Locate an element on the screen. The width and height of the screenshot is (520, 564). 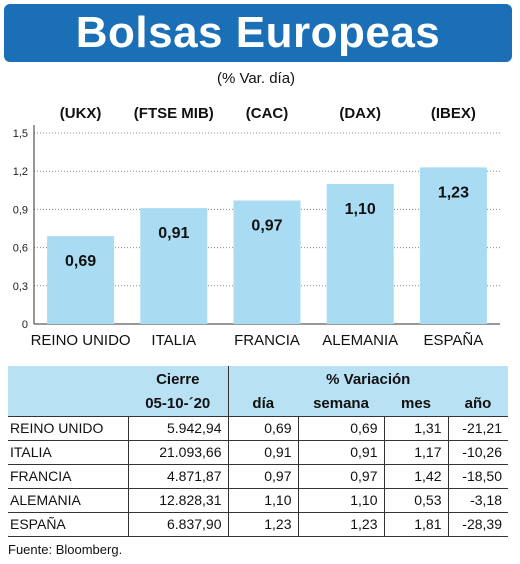
chart-subtitle: (% Var. día) is located at coordinates (256, 78).